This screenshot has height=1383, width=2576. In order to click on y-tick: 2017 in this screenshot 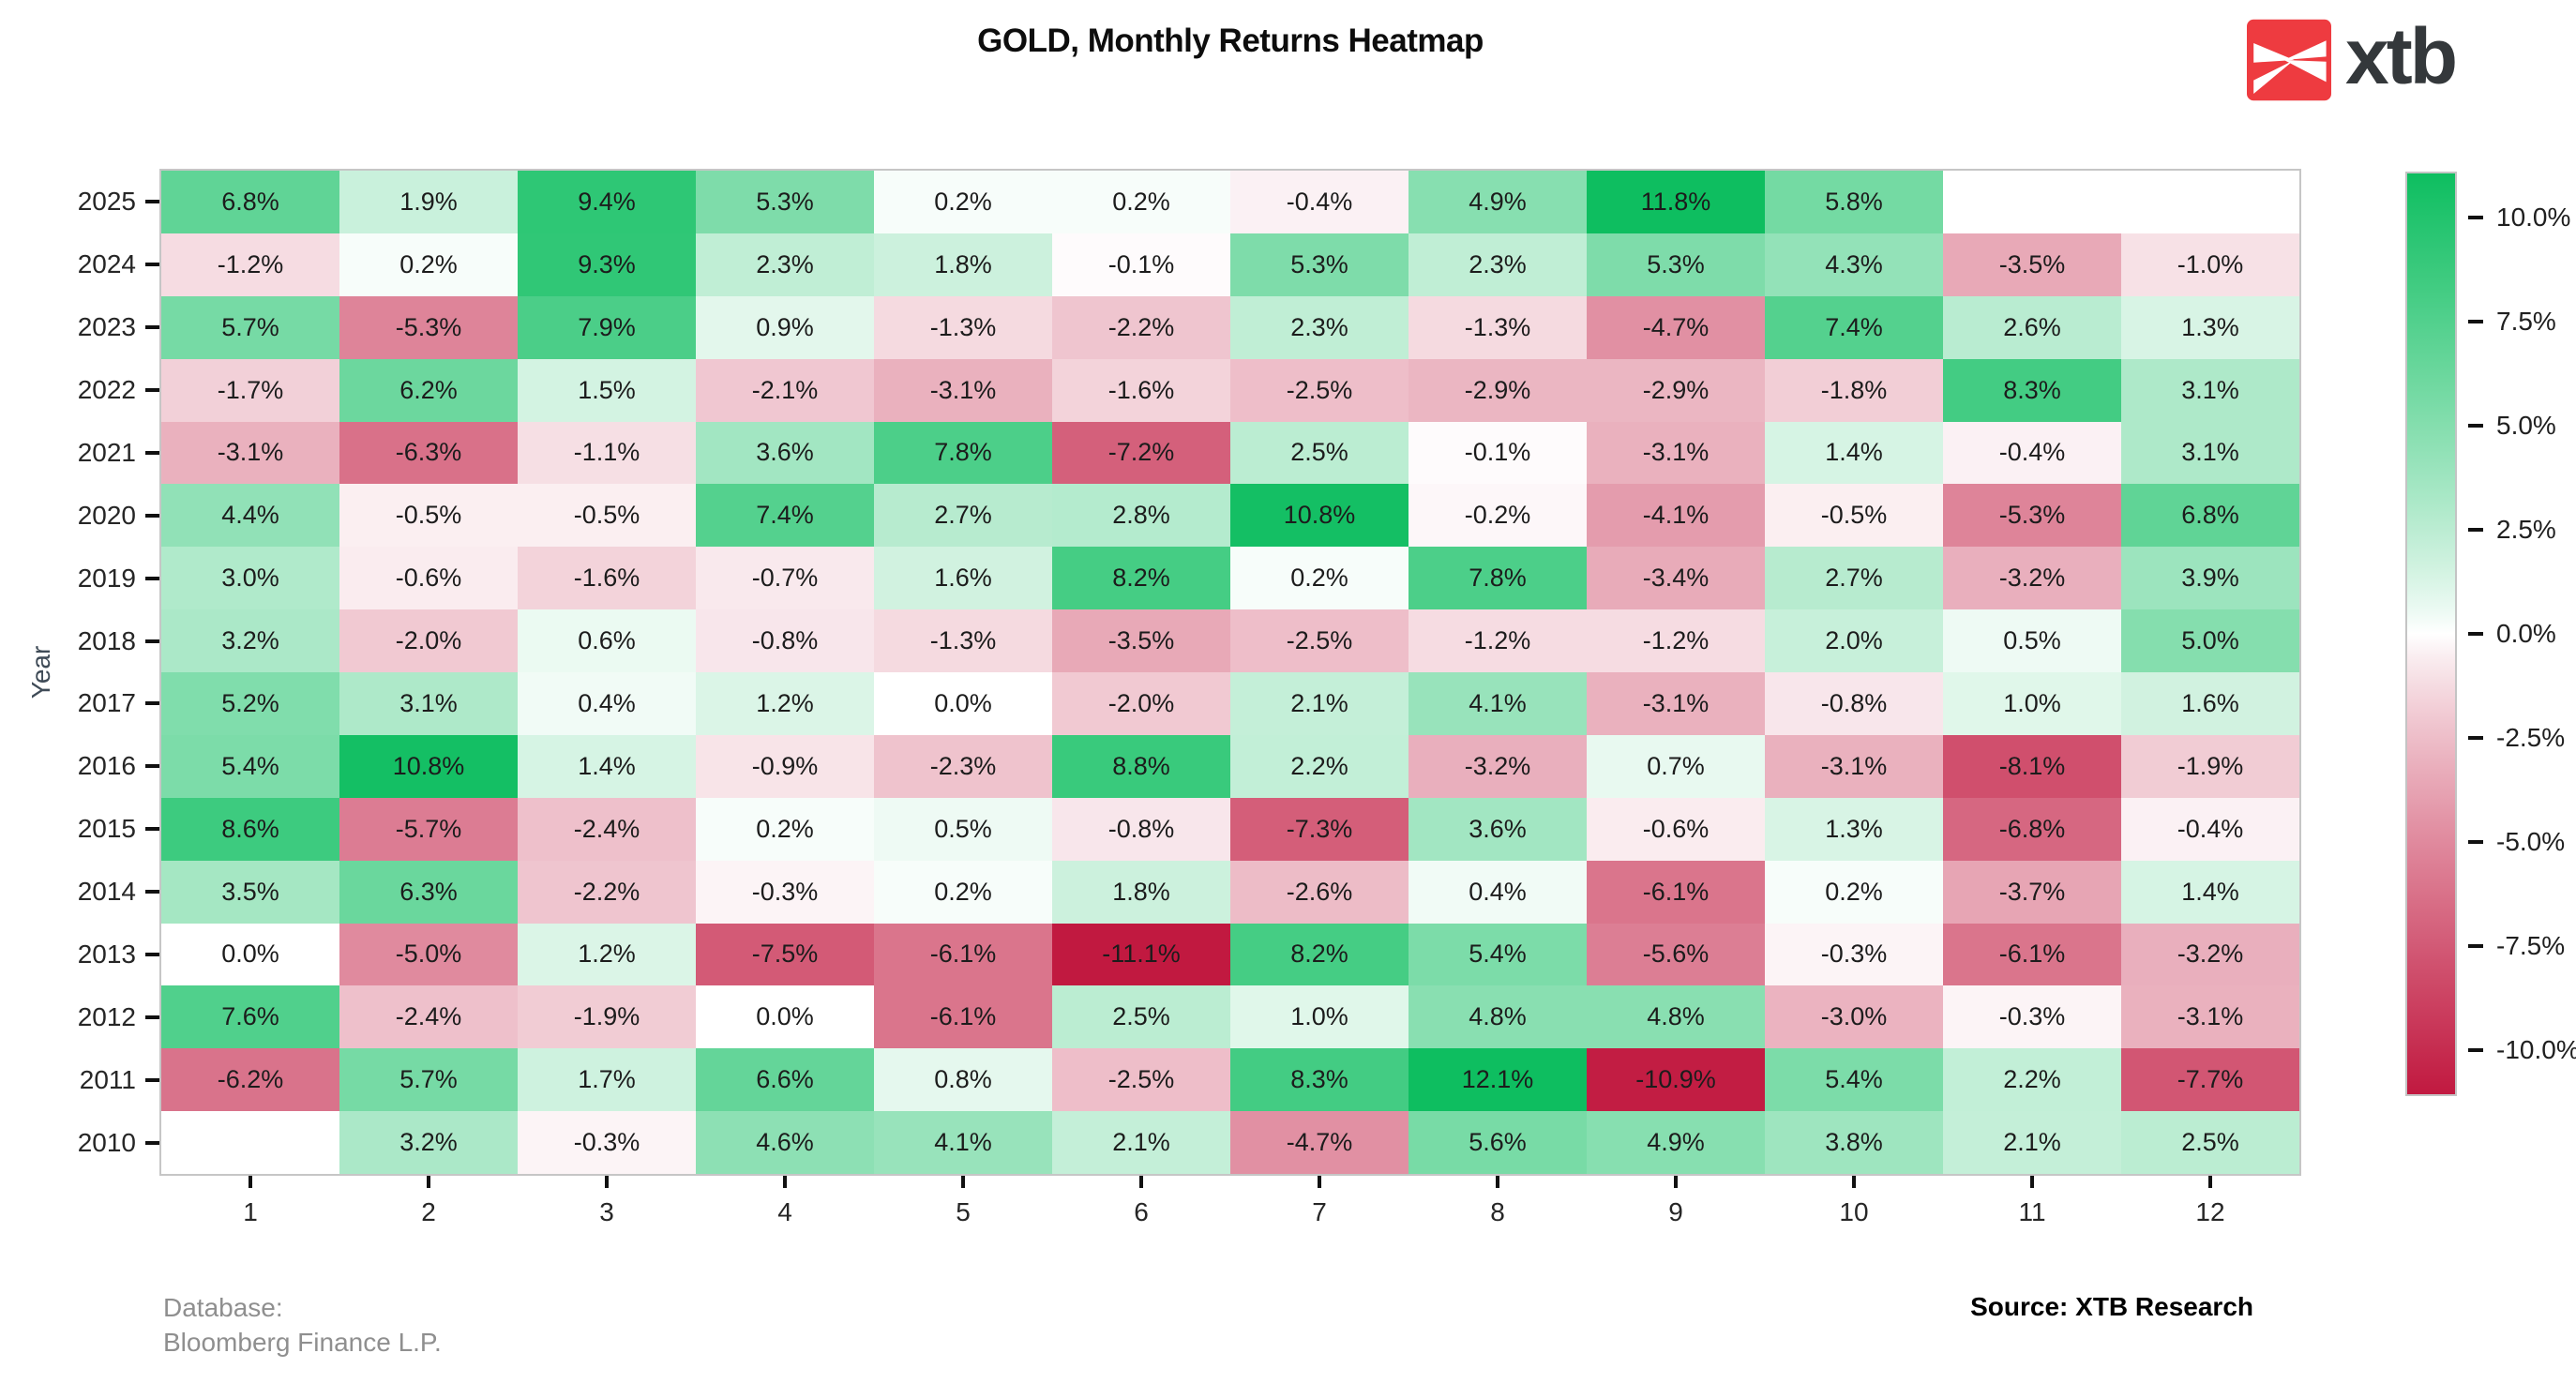, I will do `click(80, 703)`.